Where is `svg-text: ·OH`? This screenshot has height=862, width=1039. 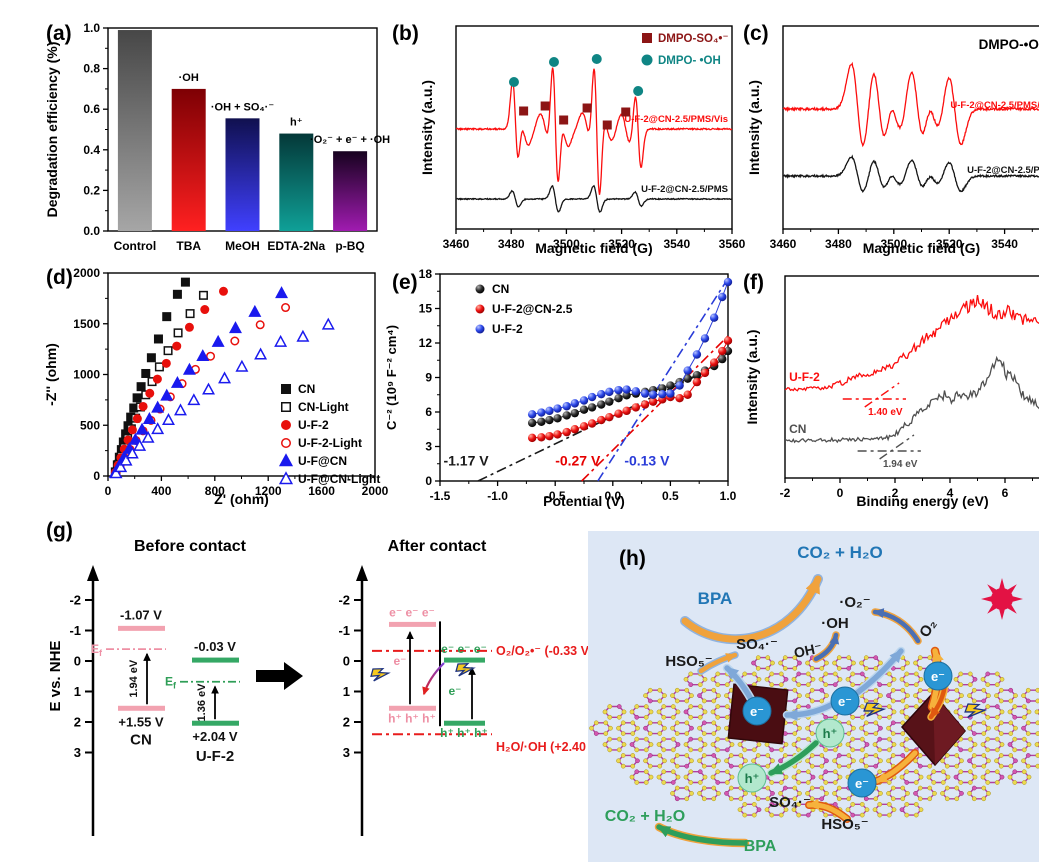
svg-text: ·OH is located at coordinates (189, 78).